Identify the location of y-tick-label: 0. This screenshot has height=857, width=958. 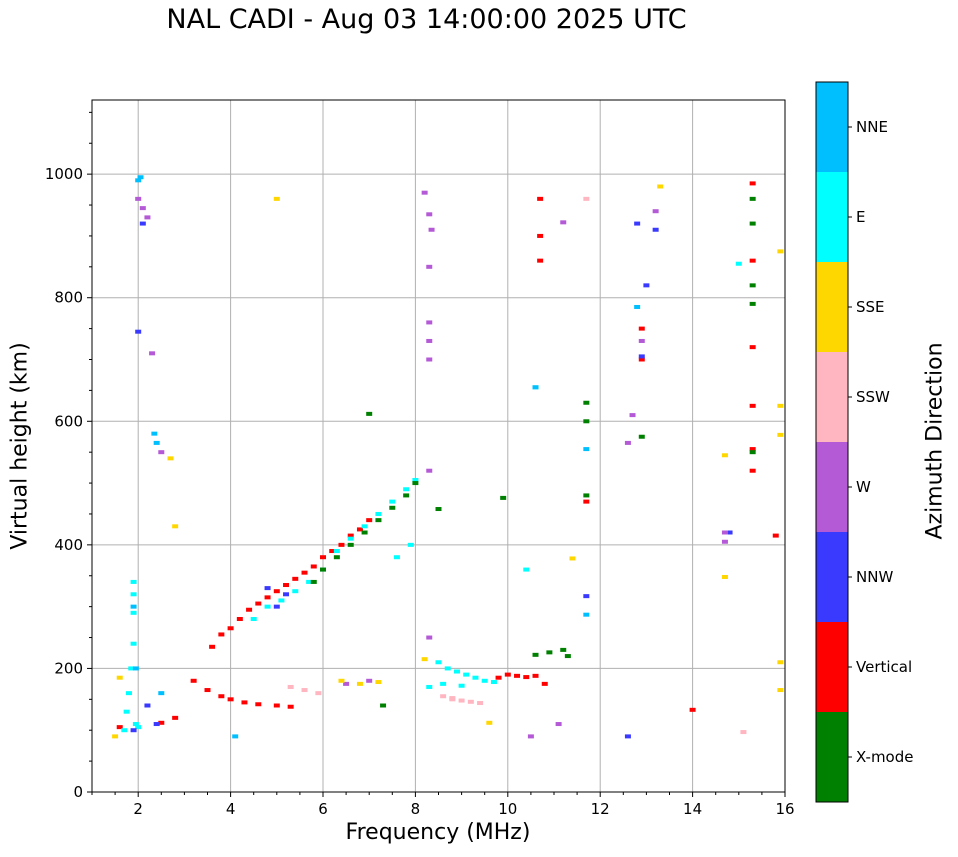
(78, 792).